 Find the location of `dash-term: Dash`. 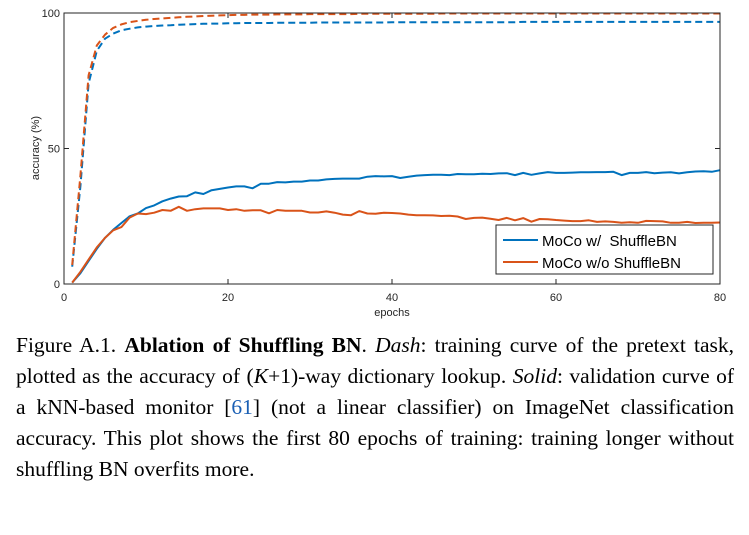

dash-term: Dash is located at coordinates (398, 345).